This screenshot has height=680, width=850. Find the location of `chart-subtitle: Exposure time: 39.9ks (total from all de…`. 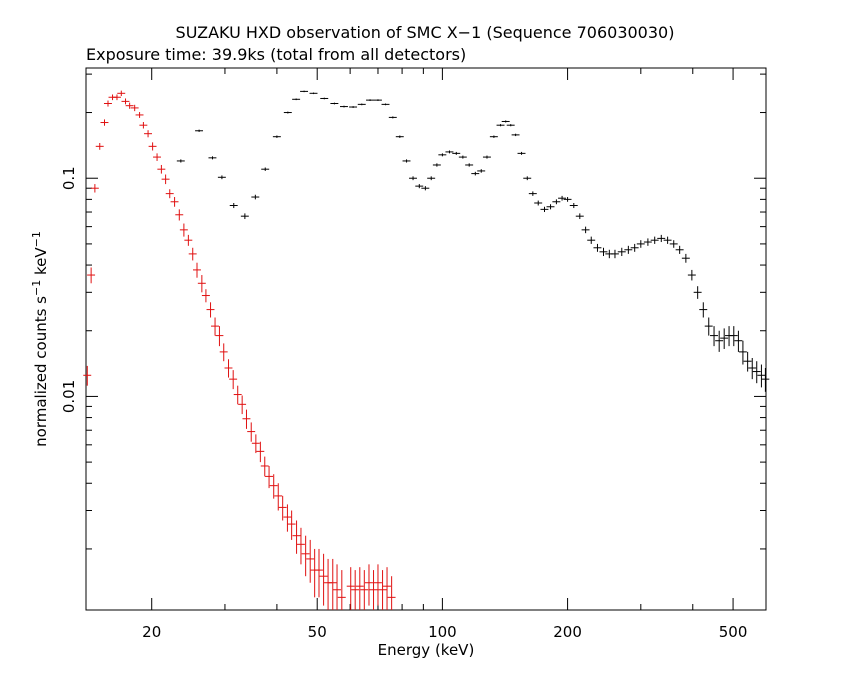

chart-subtitle: Exposure time: 39.9ks (total from all de… is located at coordinates (276, 54).